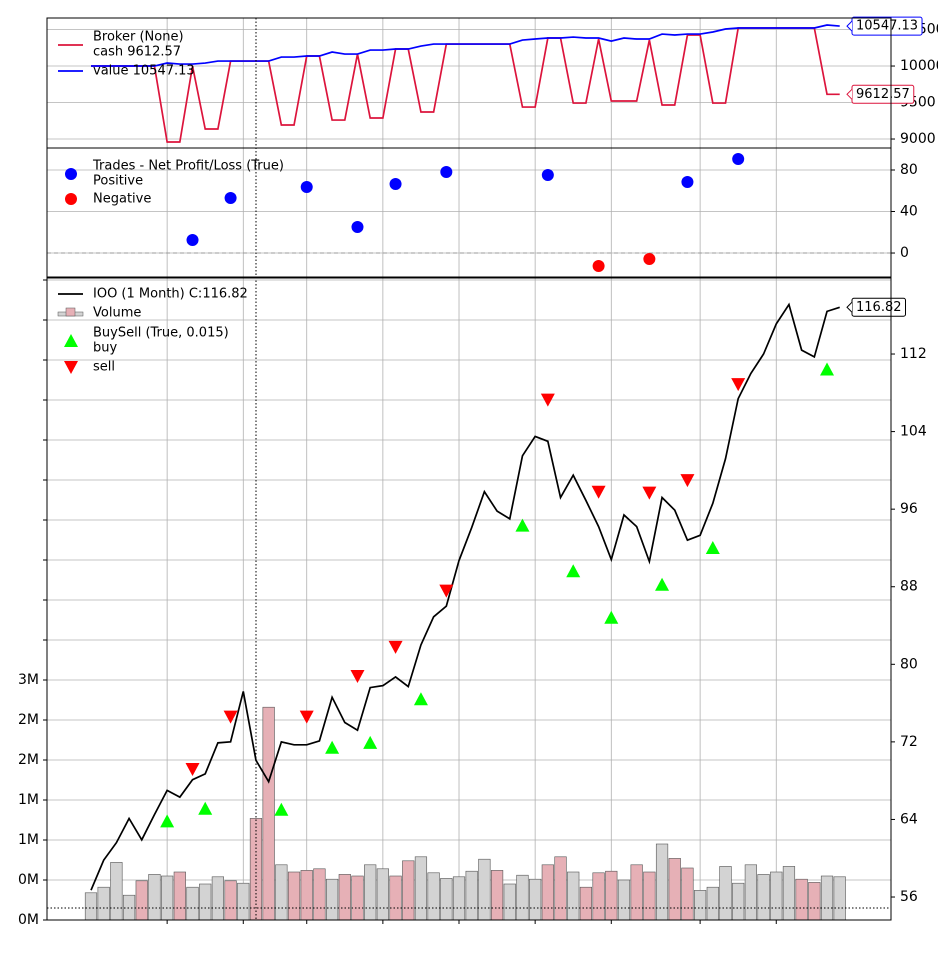  What do you see at coordinates (105, 348) in the screenshot?
I see `legend-label: buy` at bounding box center [105, 348].